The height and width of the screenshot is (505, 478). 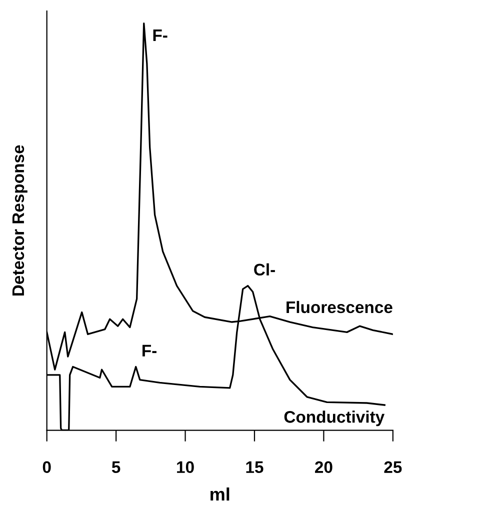 I want to click on x-tick-label: 10, so click(x=185, y=467).